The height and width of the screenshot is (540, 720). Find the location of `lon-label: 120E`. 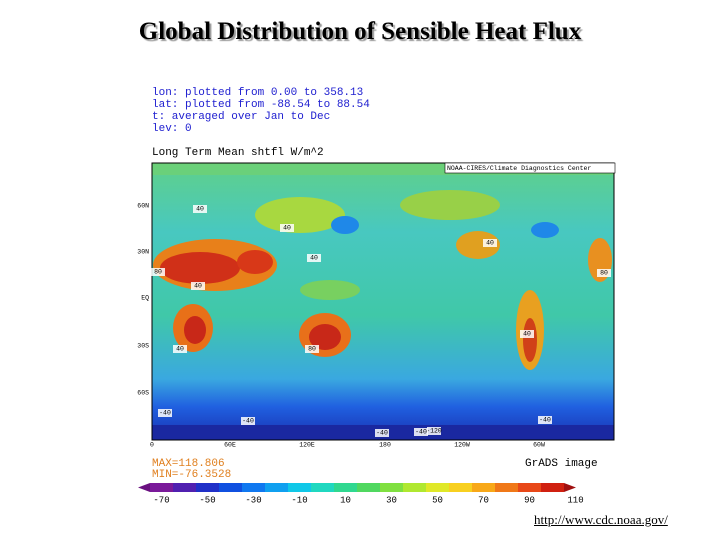

lon-label: 120E is located at coordinates (307, 445).